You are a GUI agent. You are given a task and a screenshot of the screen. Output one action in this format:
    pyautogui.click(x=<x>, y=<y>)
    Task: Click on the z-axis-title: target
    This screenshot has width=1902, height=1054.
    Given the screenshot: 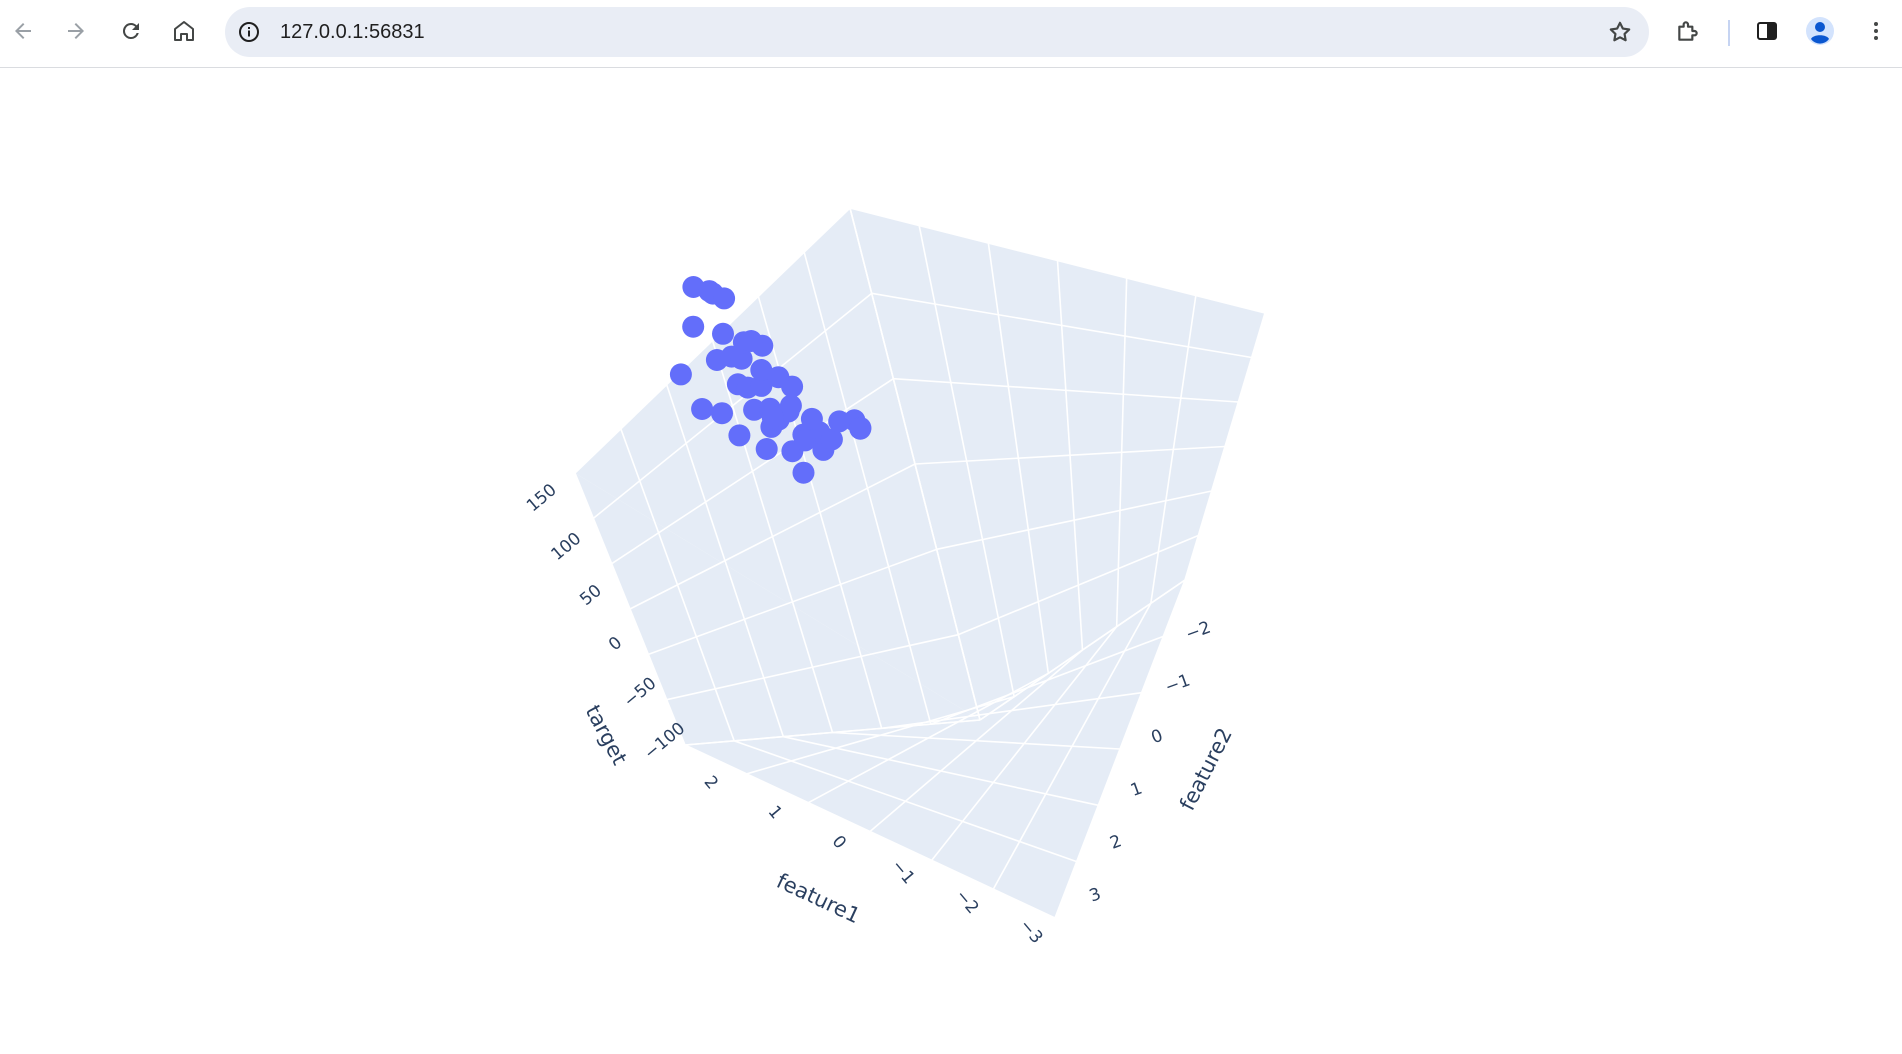 What is the action you would take?
    pyautogui.click(x=606, y=735)
    